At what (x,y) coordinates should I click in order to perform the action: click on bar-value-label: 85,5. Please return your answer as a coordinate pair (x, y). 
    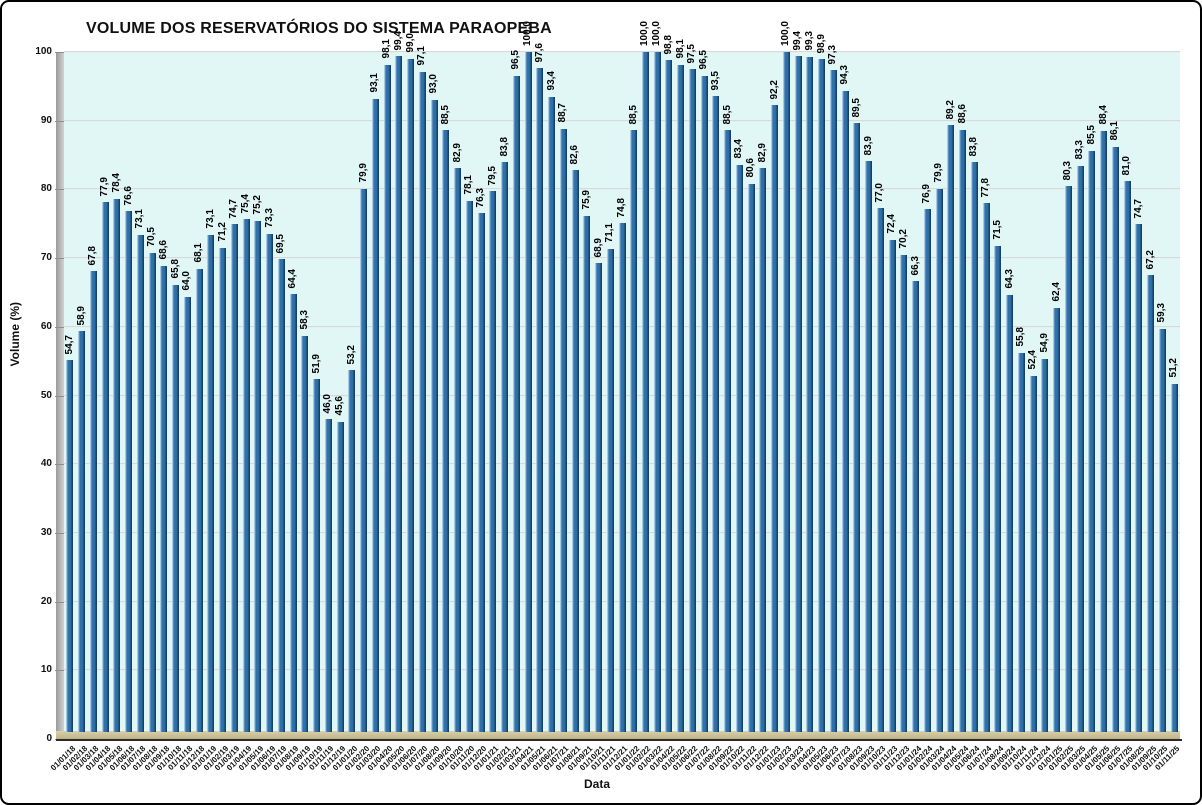
    Looking at the image, I should click on (1091, 135).